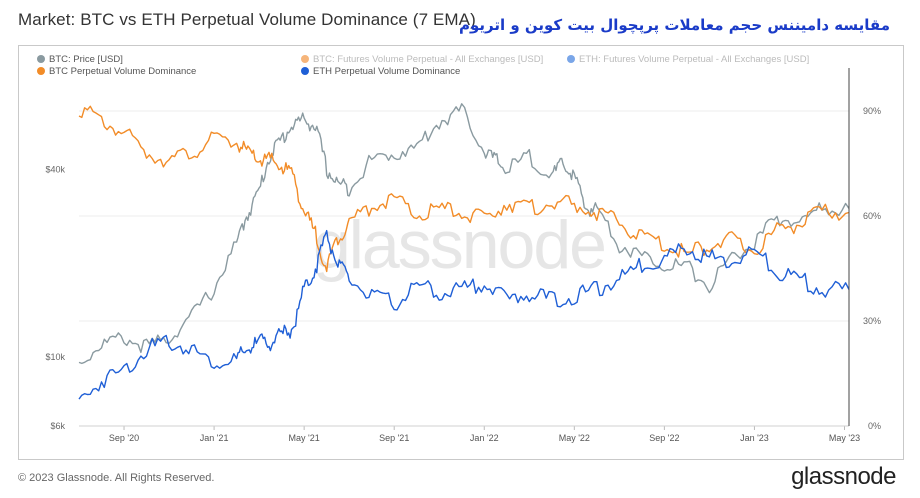  What do you see at coordinates (86, 59) in the screenshot?
I see `legend-label-btc-price: BTC: Price [USD]` at bounding box center [86, 59].